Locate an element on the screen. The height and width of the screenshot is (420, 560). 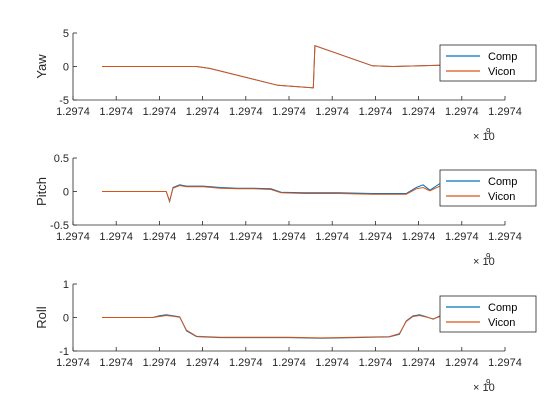
y-axis-label: Pitch is located at coordinates (41, 191).